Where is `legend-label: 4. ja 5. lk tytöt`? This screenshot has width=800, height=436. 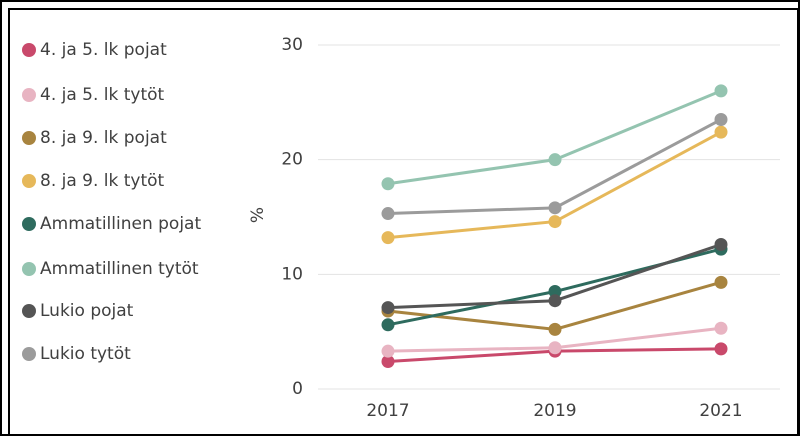
legend-label: 4. ja 5. lk tytöt is located at coordinates (102, 95).